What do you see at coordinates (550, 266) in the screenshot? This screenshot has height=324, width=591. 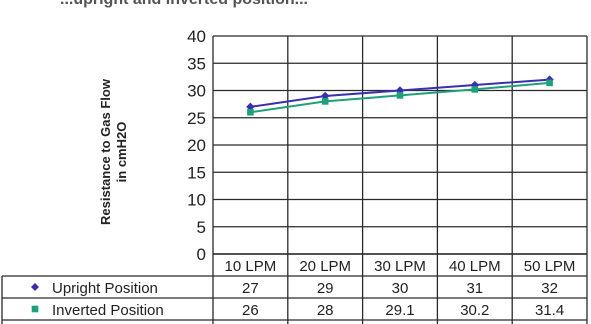 I see `category-label: 50 LPM` at bounding box center [550, 266].